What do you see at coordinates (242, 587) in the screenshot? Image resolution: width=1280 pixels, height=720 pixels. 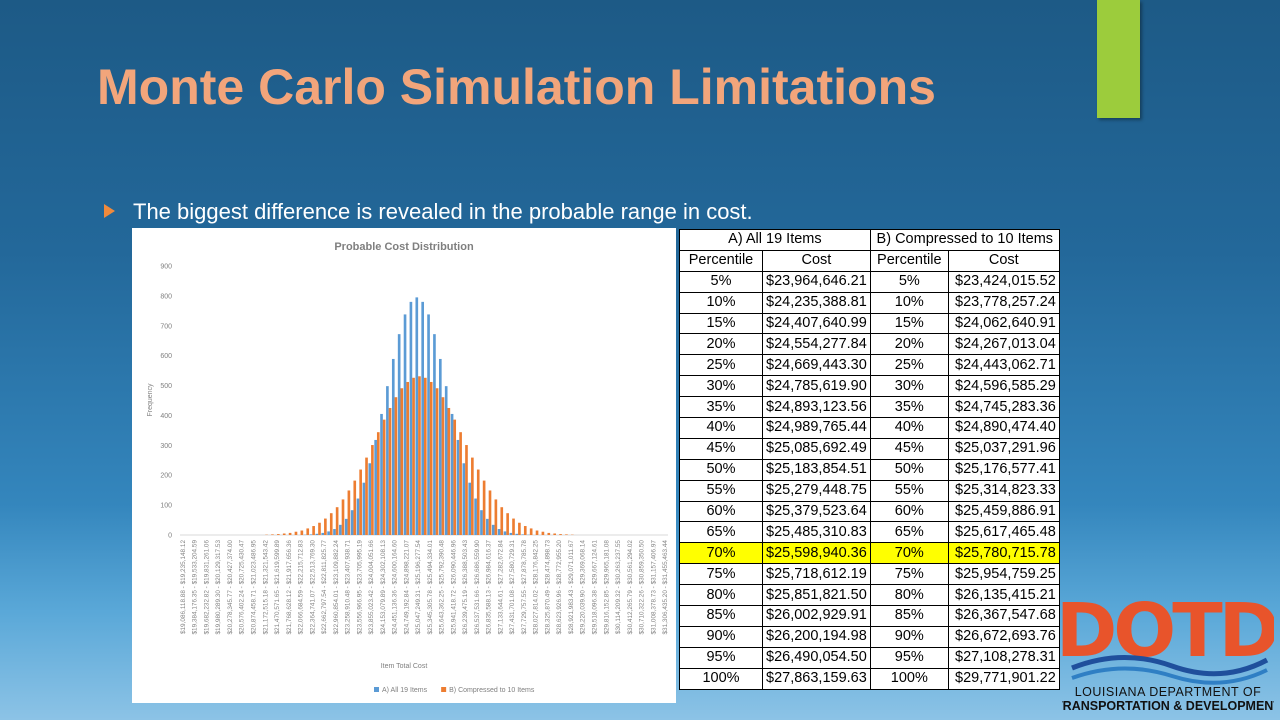 I see `x-tick-label: $20,576,402.24 - $20,725,430.47` at bounding box center [242, 587].